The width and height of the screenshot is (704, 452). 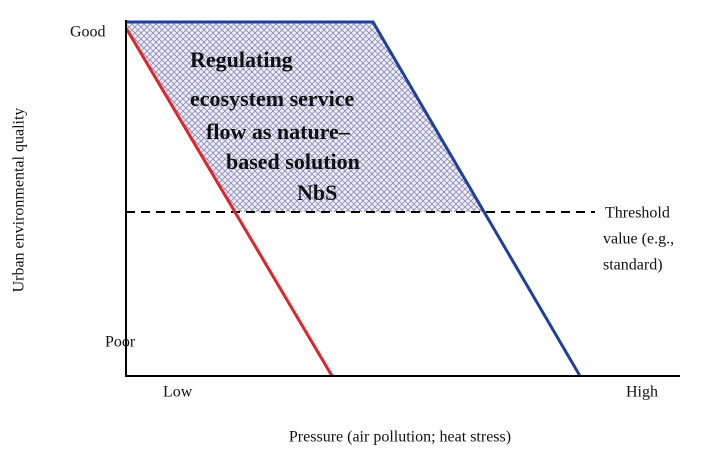 What do you see at coordinates (120, 342) in the screenshot?
I see `y-bottom-label: Poor` at bounding box center [120, 342].